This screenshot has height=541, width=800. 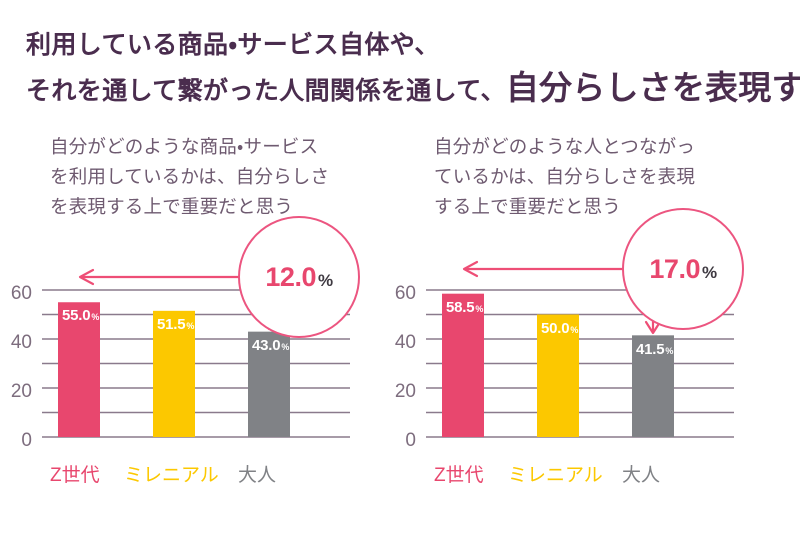 I want to click on difference-callout-right: 17.0%, so click(x=683, y=269).